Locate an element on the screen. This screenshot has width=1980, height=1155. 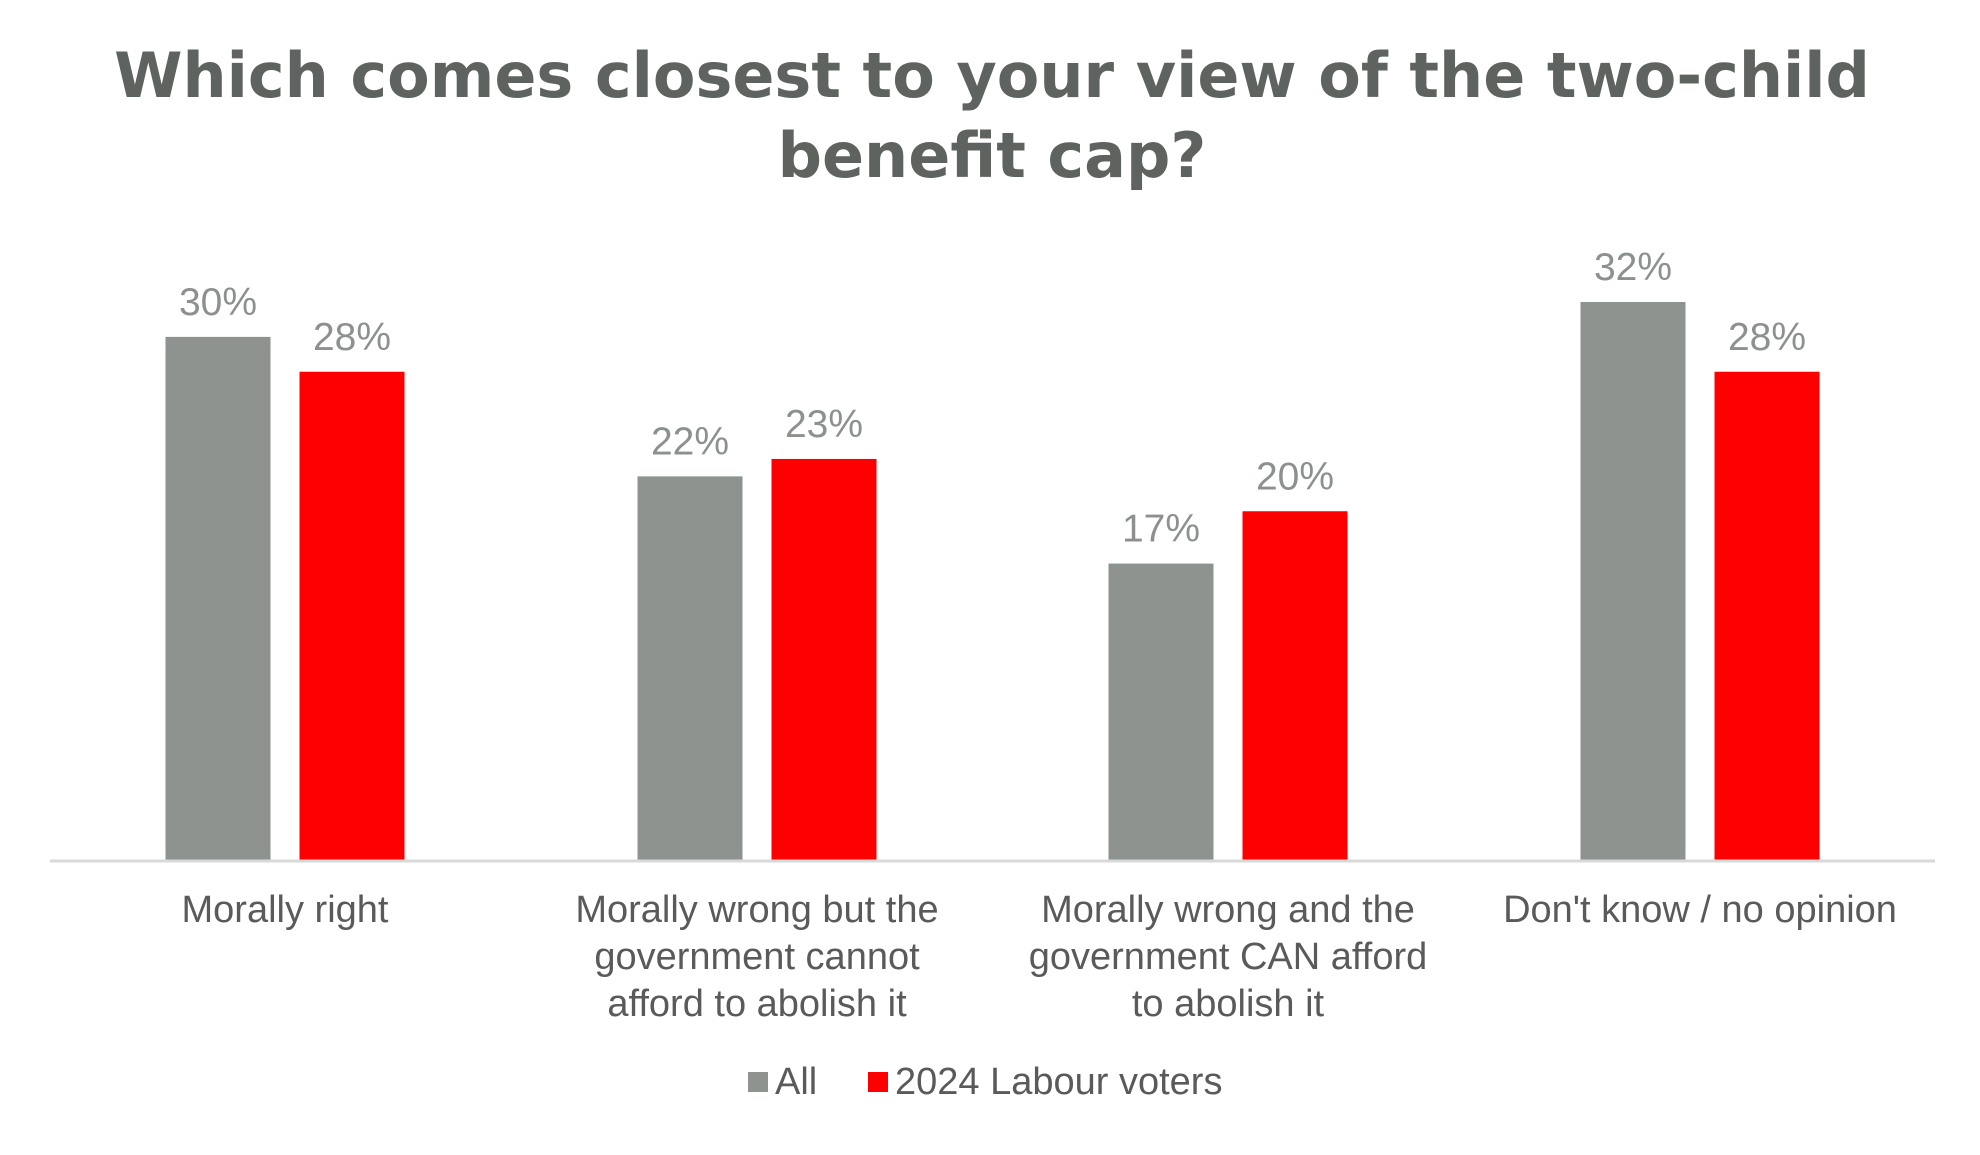
legend: All 2024 Labour voters is located at coordinates (985, 1082).